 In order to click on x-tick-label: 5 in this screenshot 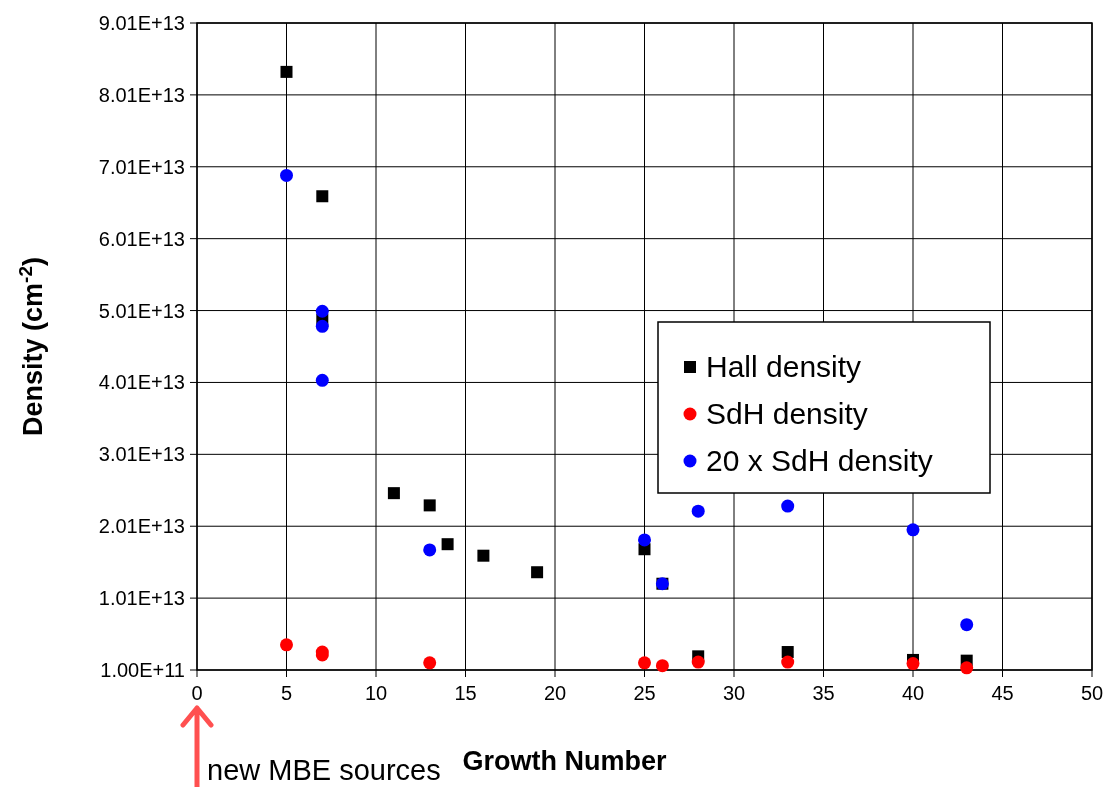, I will do `click(286, 693)`.